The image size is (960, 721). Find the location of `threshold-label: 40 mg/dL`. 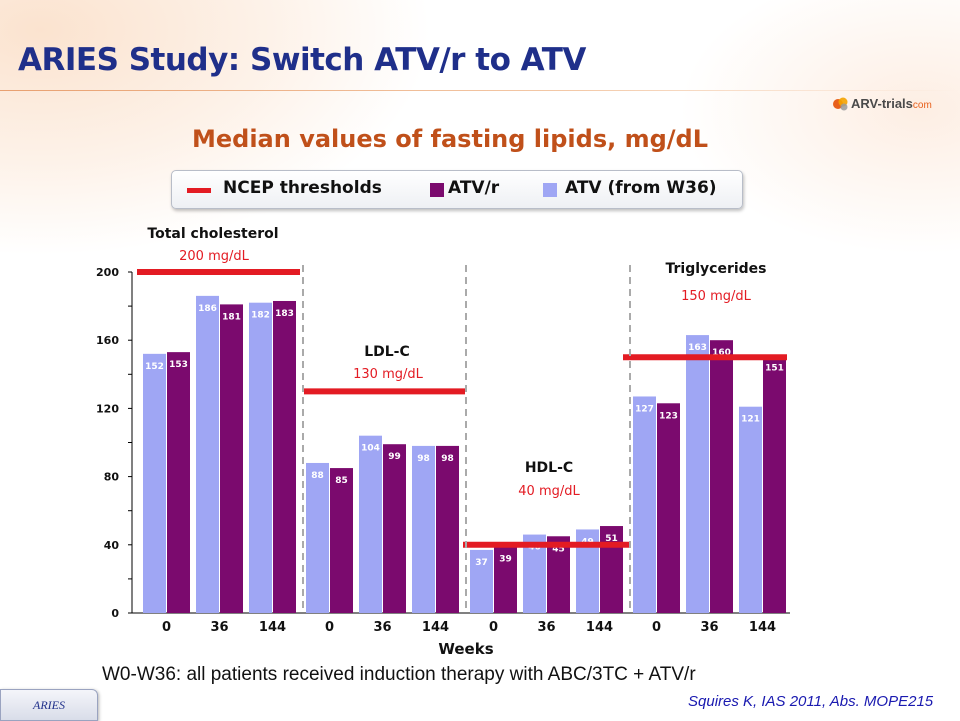

threshold-label: 40 mg/dL is located at coordinates (549, 491).